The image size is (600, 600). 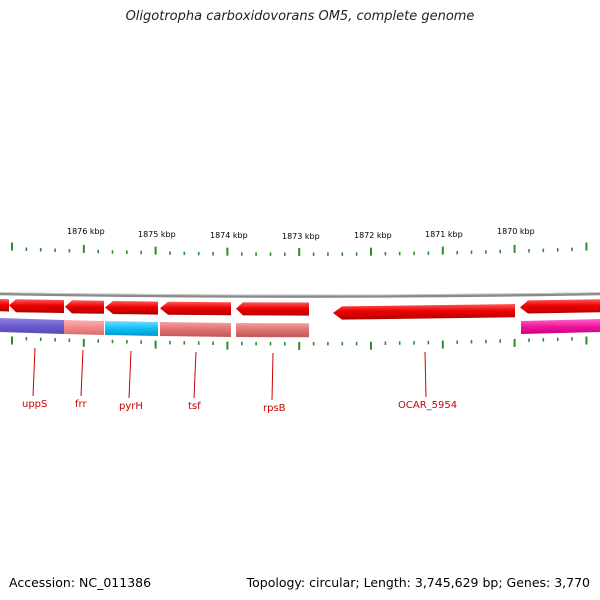 I want to click on kbp-label-1874: 1874 kbp, so click(x=229, y=235).